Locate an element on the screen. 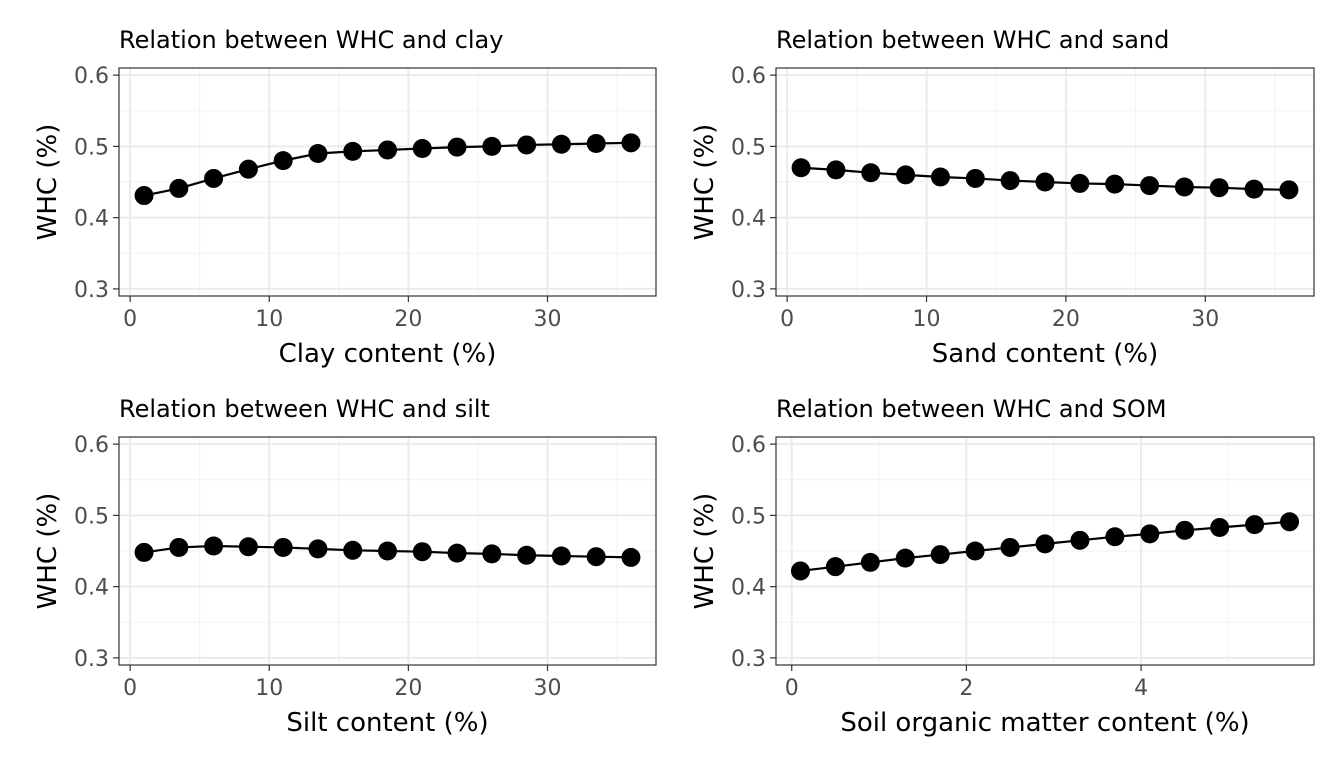 The width and height of the screenshot is (1344, 768). panel-title: Relation between WHC and SOM is located at coordinates (971, 409).